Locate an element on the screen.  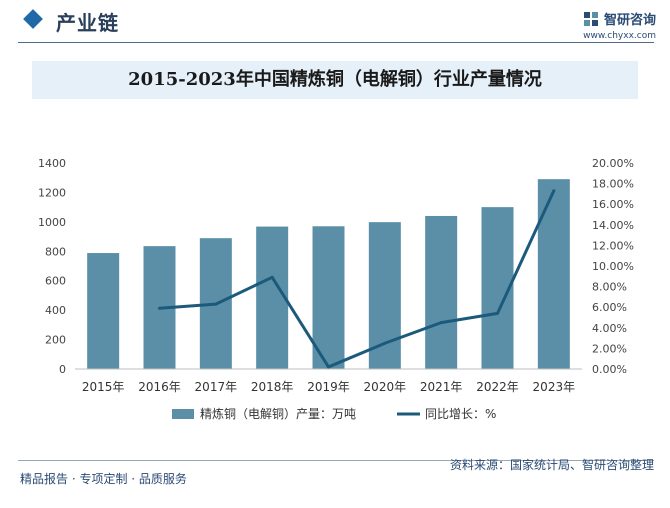
growth-point-2017年 is located at coordinates (216, 304).